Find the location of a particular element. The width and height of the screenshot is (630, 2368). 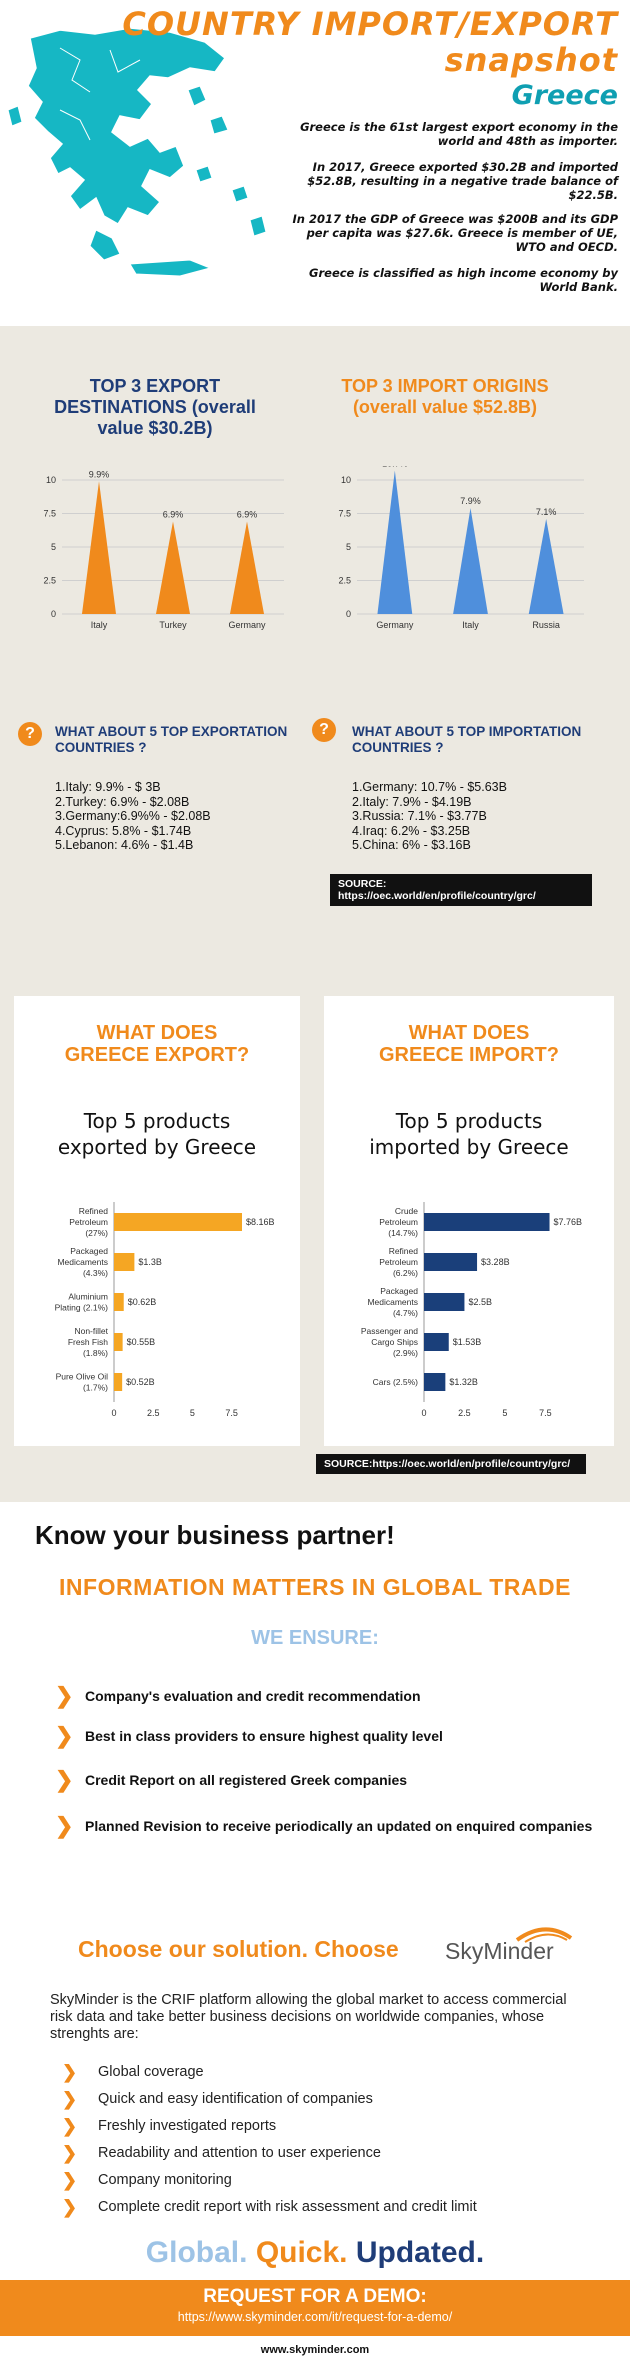

info-matters-heading: INFORMATION MATTERS IN GLOBAL TRADE is located at coordinates (315, 1587).